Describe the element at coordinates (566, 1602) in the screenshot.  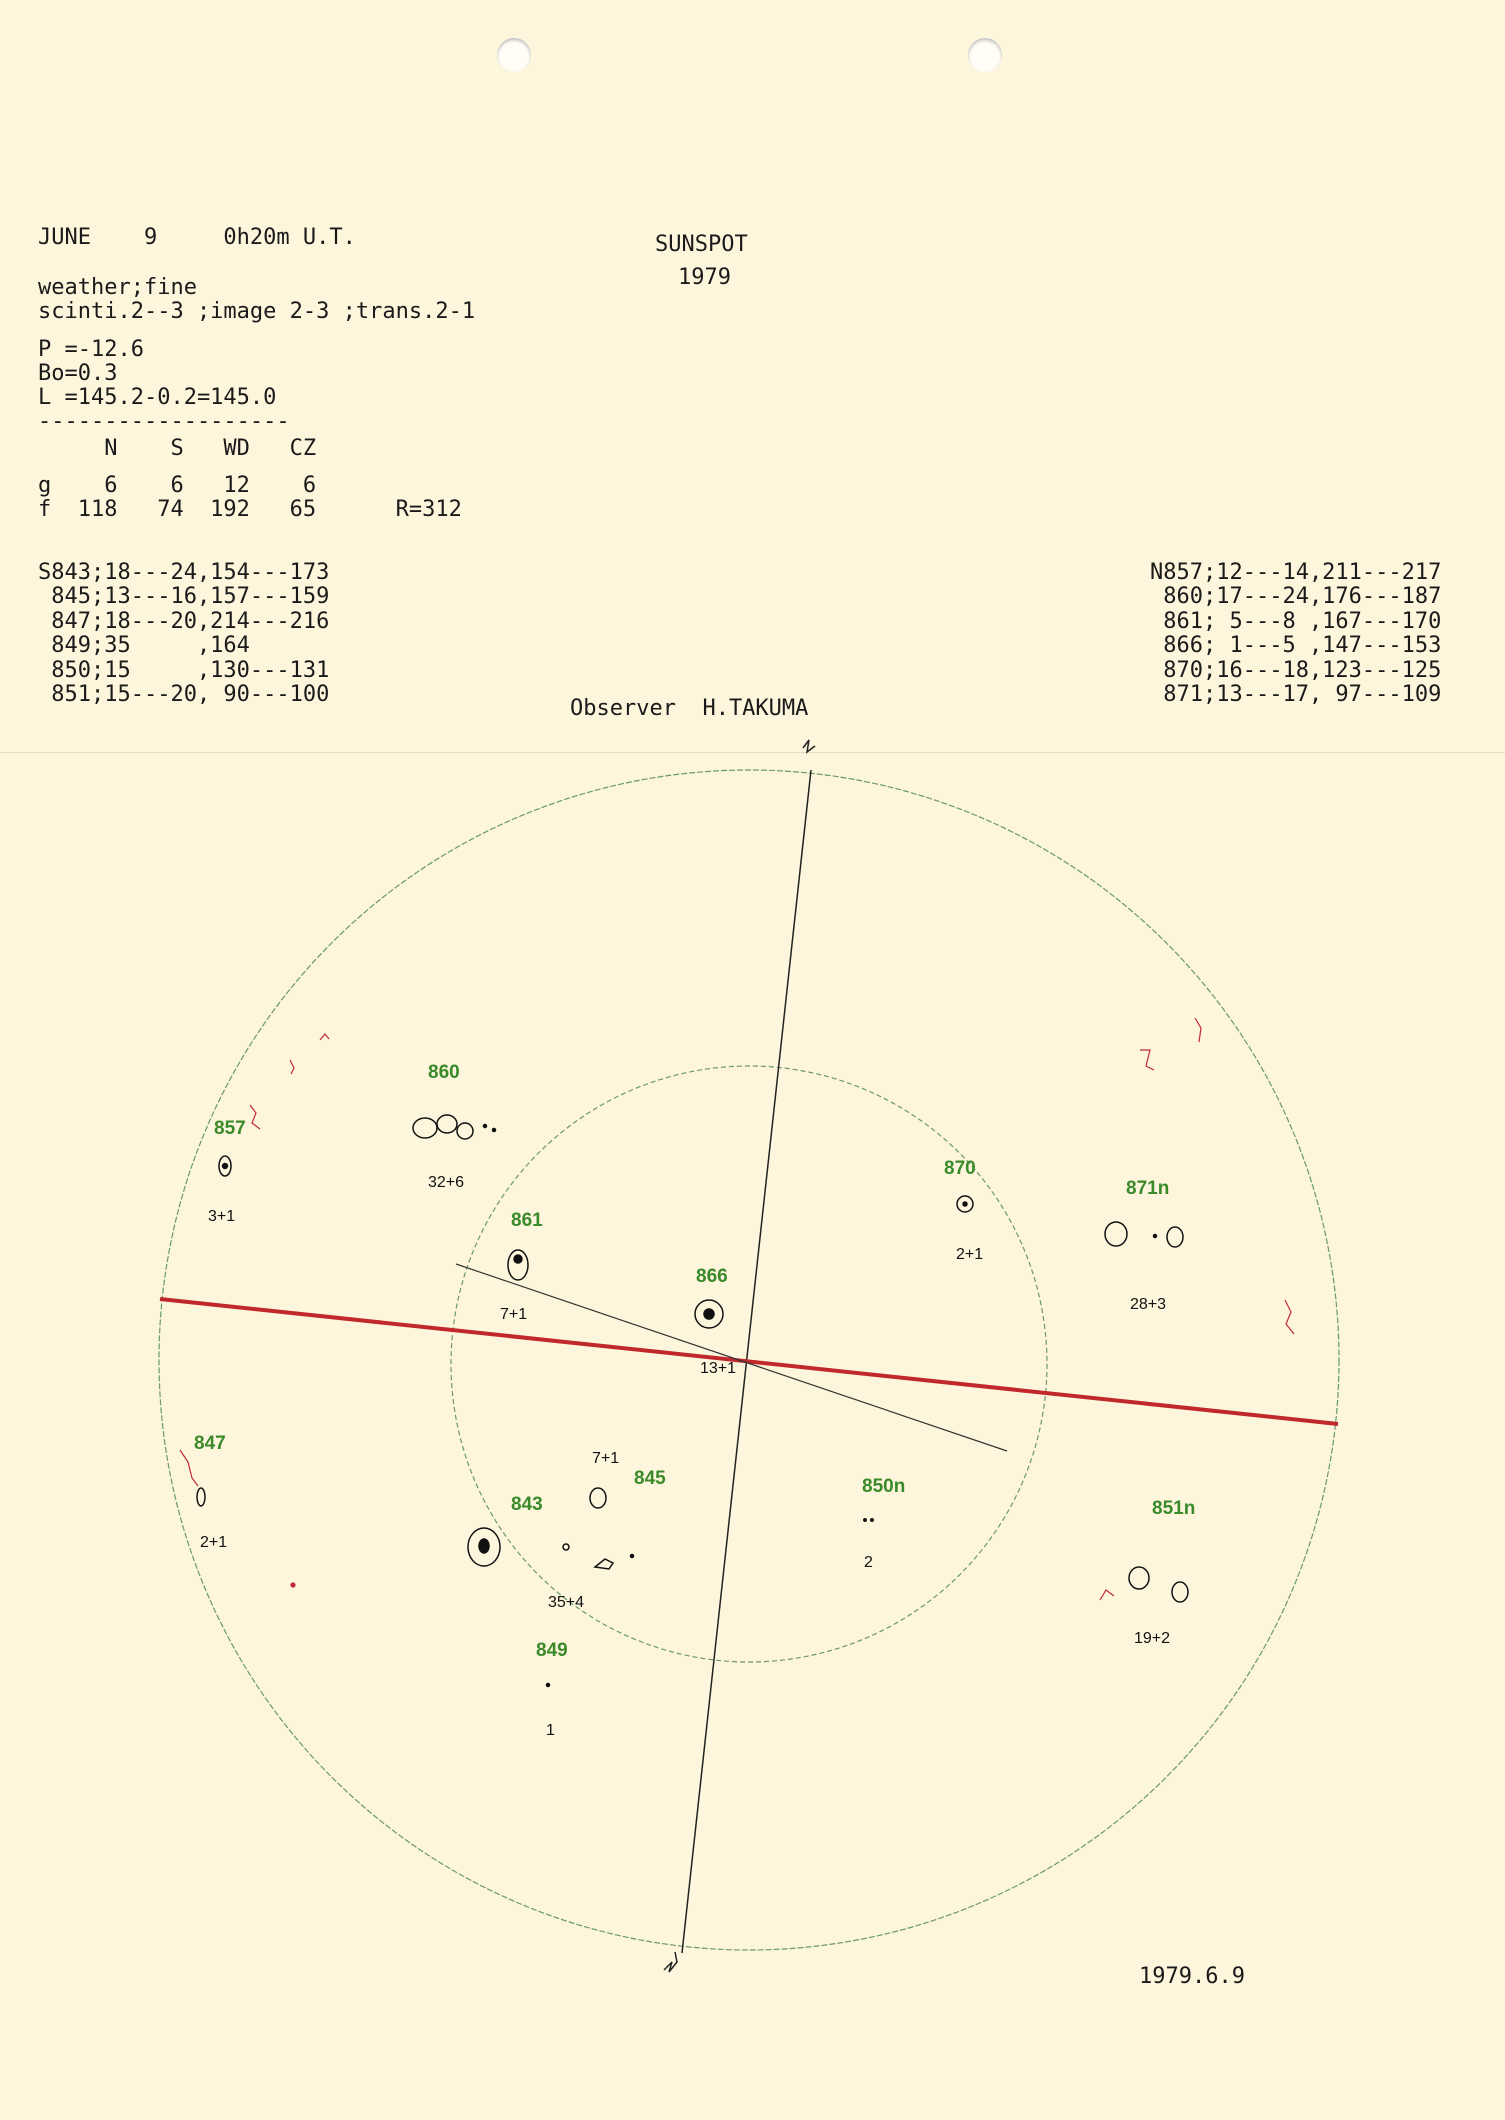
I see `spot-count-843: 35+4` at that location.